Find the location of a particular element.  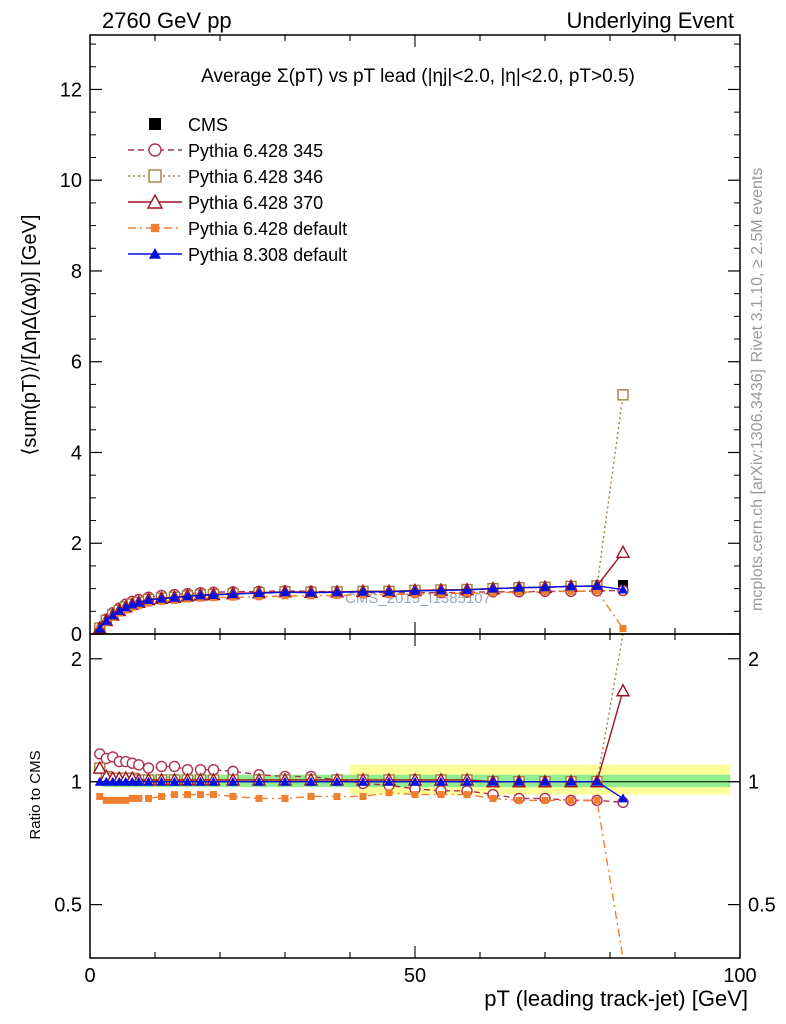

header-right: Underlying Event is located at coordinates (650, 20).